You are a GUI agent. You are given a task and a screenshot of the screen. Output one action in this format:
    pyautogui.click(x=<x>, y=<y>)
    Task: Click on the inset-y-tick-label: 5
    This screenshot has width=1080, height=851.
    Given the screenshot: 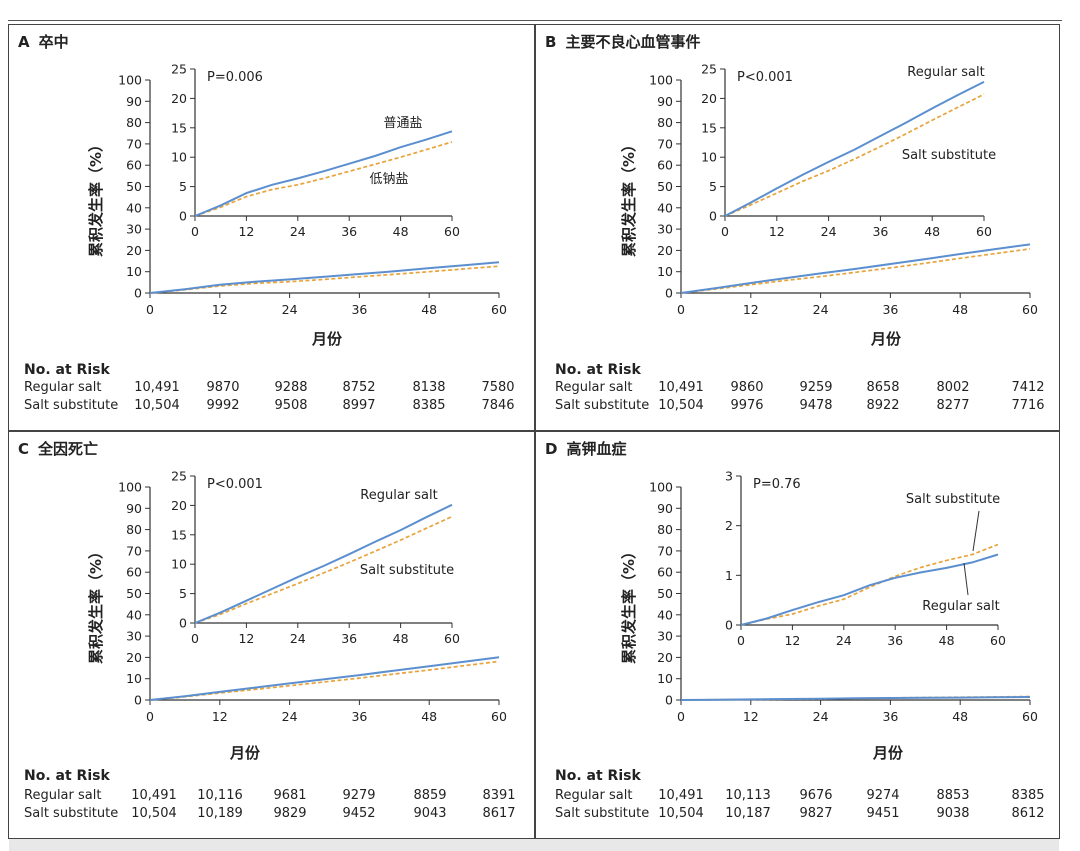 What is the action you would take?
    pyautogui.click(x=183, y=186)
    